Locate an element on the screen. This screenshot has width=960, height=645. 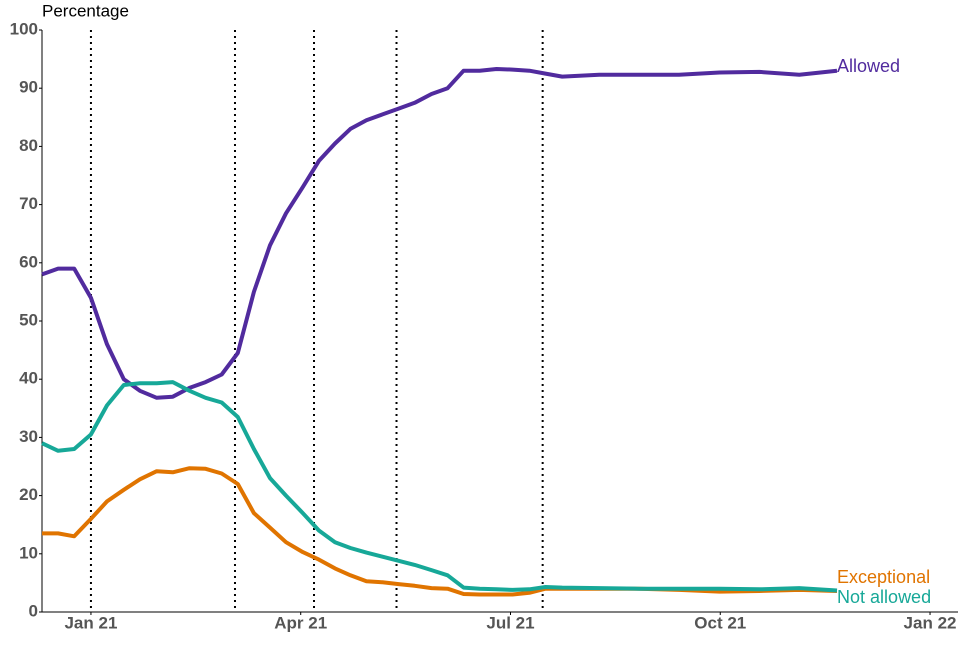
x-tick-label: Jul 21 is located at coordinates (510, 622).